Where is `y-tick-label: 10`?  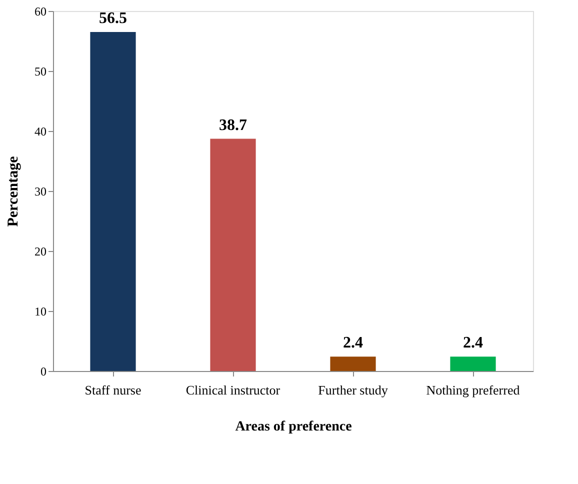
y-tick-label: 10 is located at coordinates (40, 311).